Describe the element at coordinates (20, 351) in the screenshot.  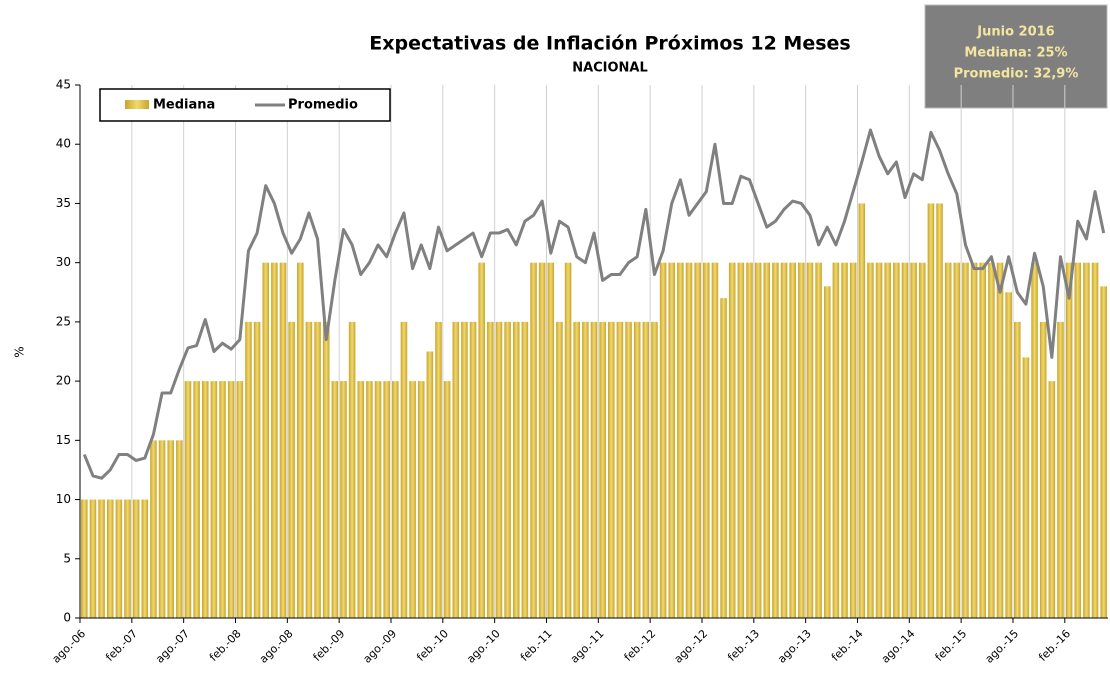
I see `y-axis-label: %` at that location.